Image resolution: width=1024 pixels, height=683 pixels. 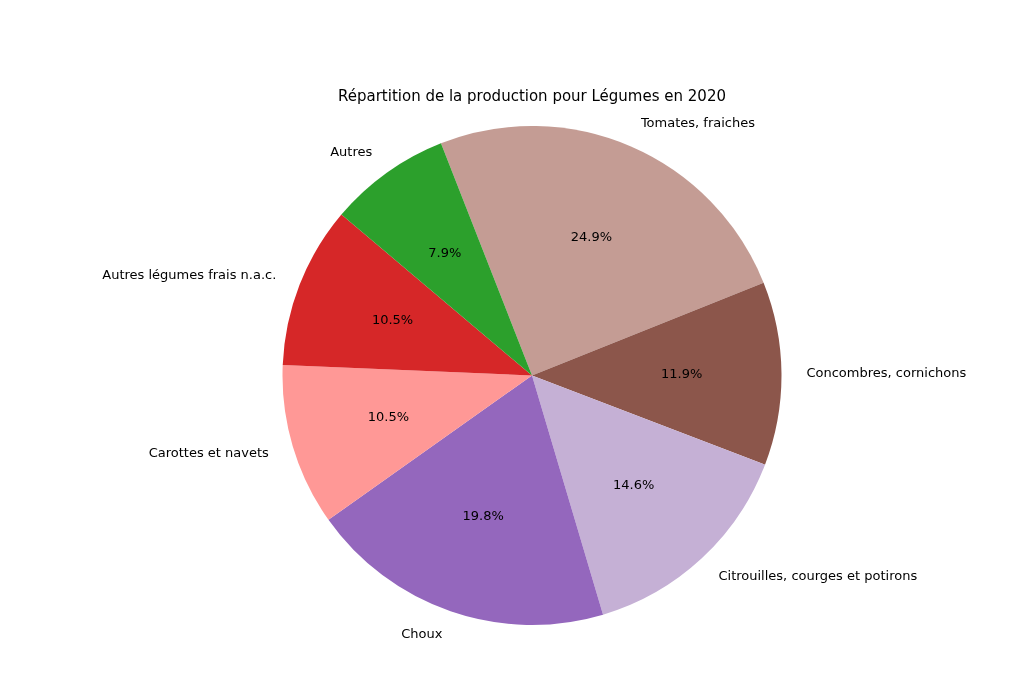 I want to click on slice-label: Autres, so click(x=351, y=151).